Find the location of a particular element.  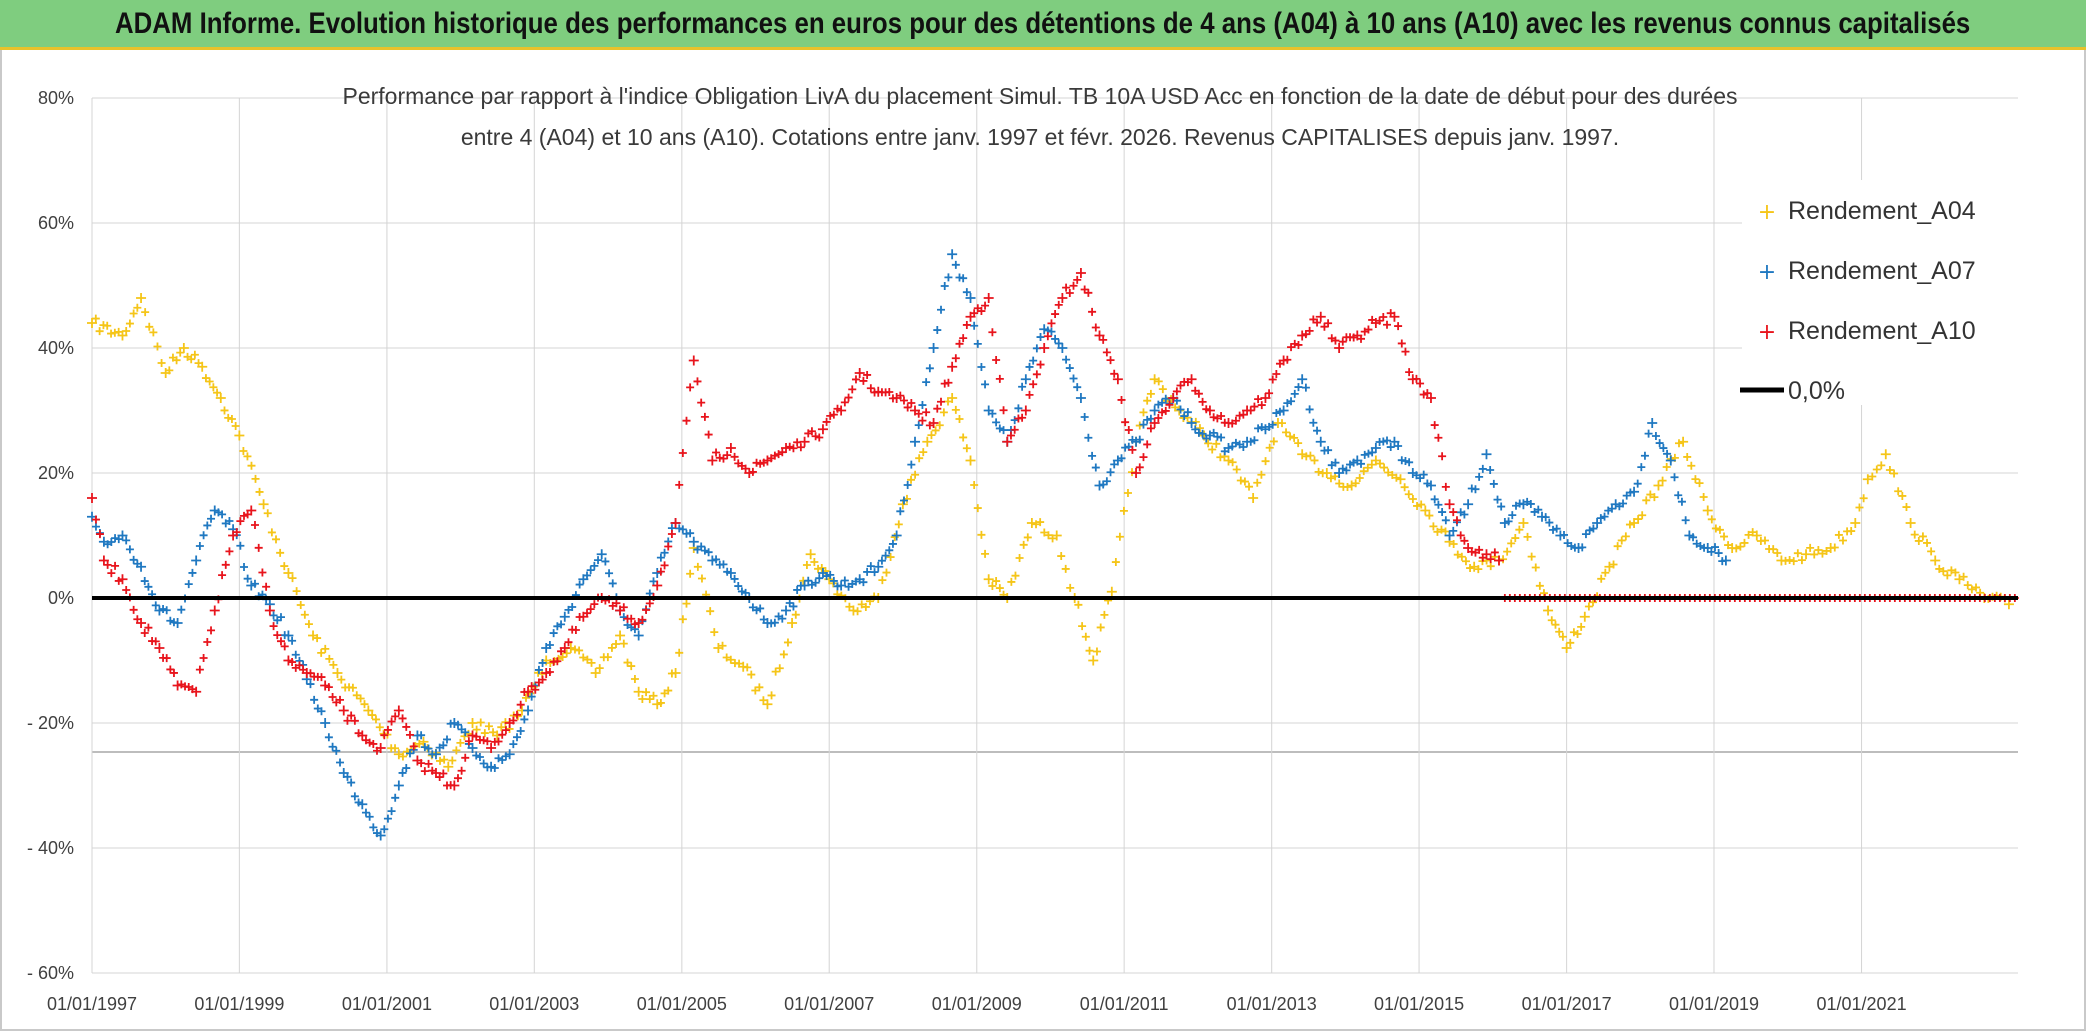

x-tick-label: 01/01/2021 is located at coordinates (1862, 1004).